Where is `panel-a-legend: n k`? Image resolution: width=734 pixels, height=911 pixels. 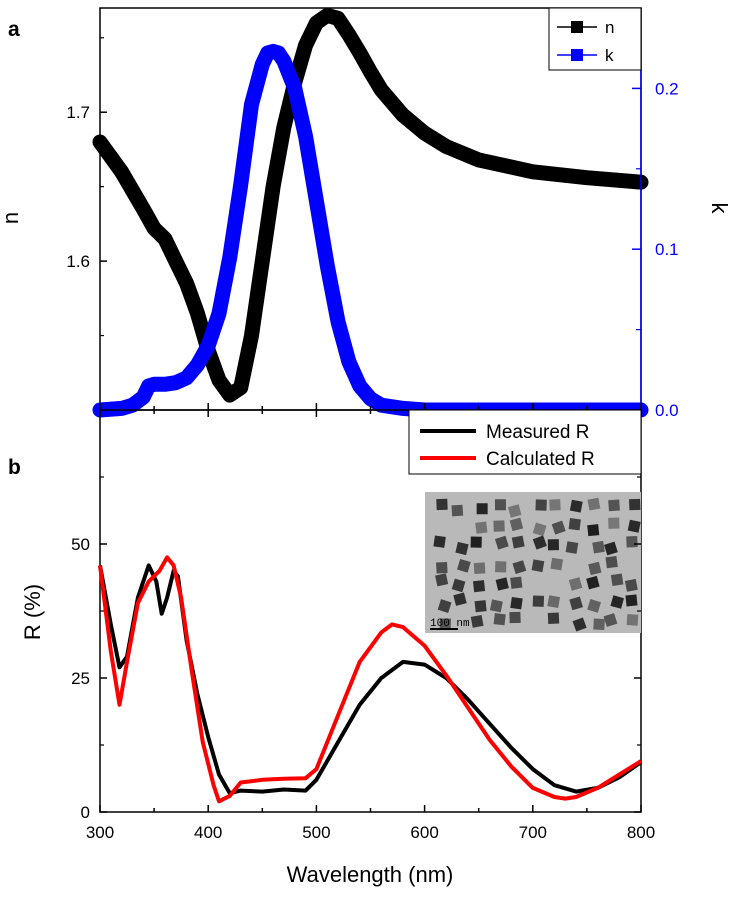
panel-a-legend: n k is located at coordinates (595, 39).